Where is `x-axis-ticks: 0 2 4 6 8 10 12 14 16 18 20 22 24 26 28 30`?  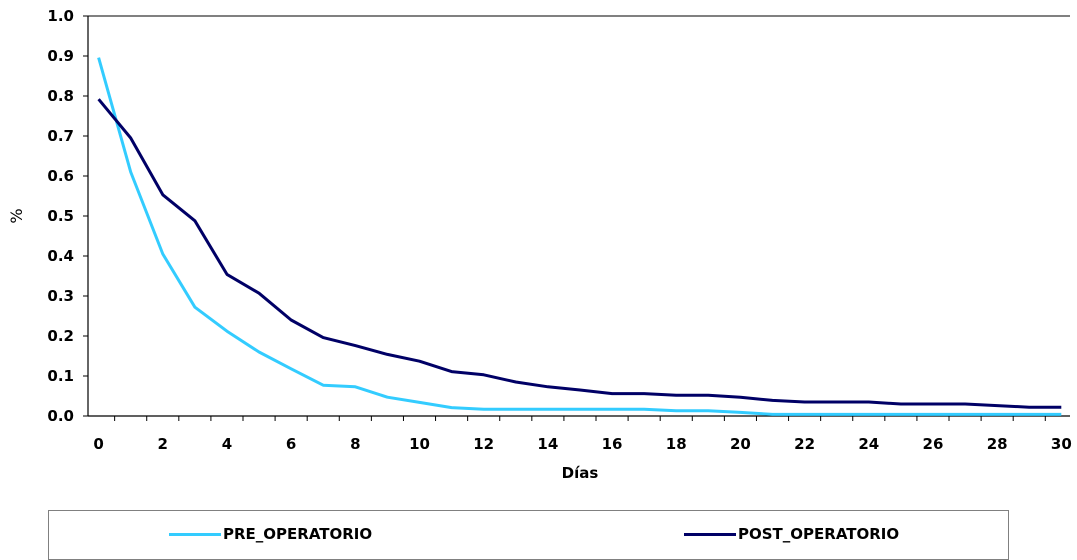 x-axis-ticks: 0 2 4 6 8 10 12 14 16 18 20 22 24 26 28 30 is located at coordinates (582, 434).